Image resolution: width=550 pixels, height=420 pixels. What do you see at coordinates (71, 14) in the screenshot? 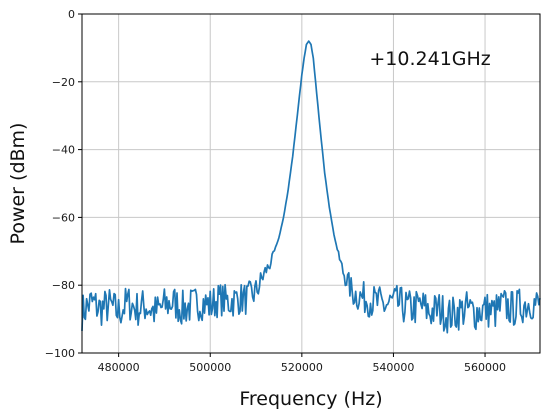
I see `y-tick-label: 0` at bounding box center [71, 14].